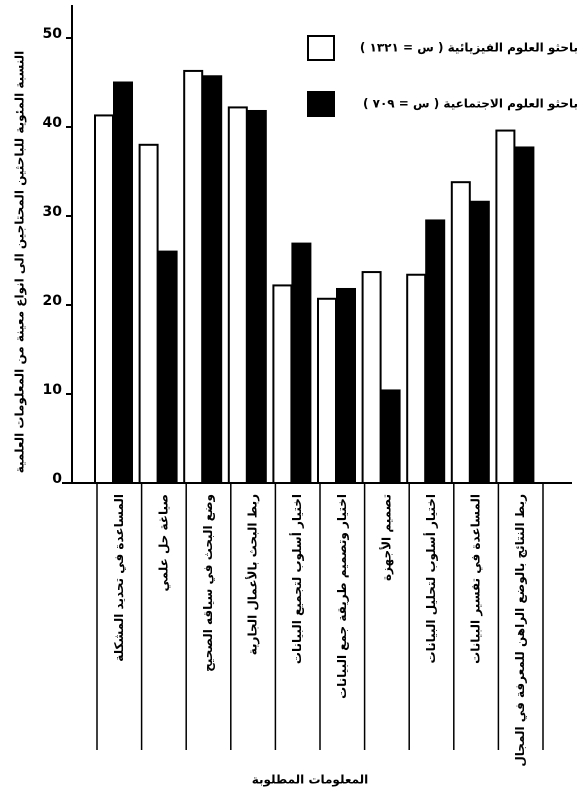 This screenshot has width=581, height=797. Describe the element at coordinates (310, 780) in the screenshot. I see `x-axis-label: المعلومات المطلوبة` at that location.